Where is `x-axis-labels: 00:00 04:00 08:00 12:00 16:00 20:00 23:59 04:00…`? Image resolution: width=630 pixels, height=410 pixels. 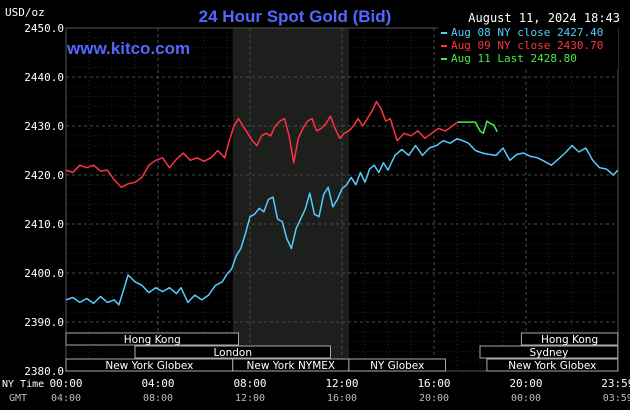
x-axis-labels: 00:00 04:00 08:00 12:00 16:00 20:00 23:59 04:00… is located at coordinates (339, 390).